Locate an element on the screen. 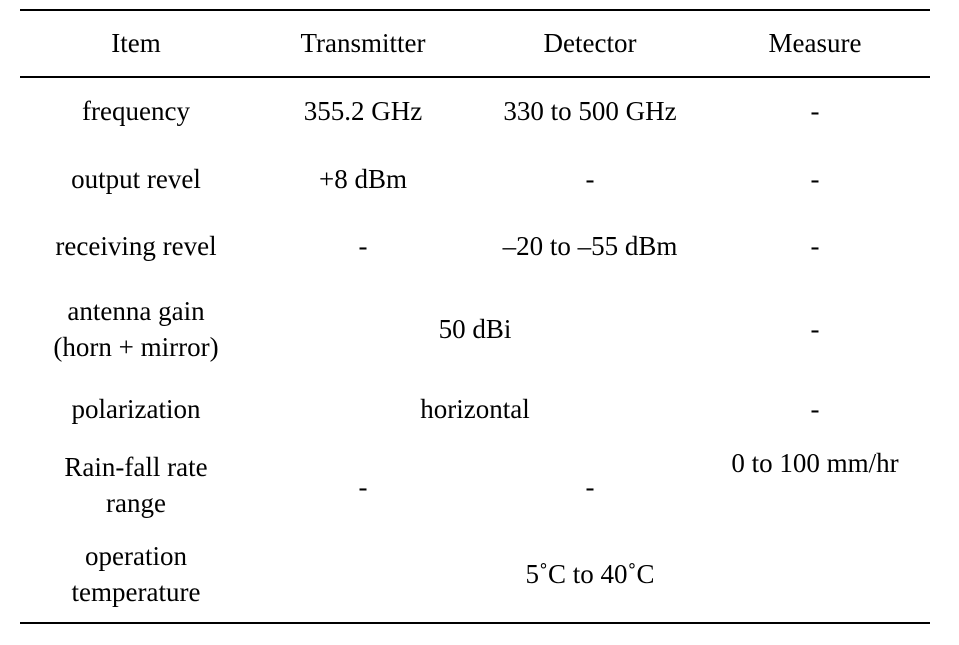 This screenshot has width=959, height=645. row-rain-fall-transmitter: - is located at coordinates (363, 487).